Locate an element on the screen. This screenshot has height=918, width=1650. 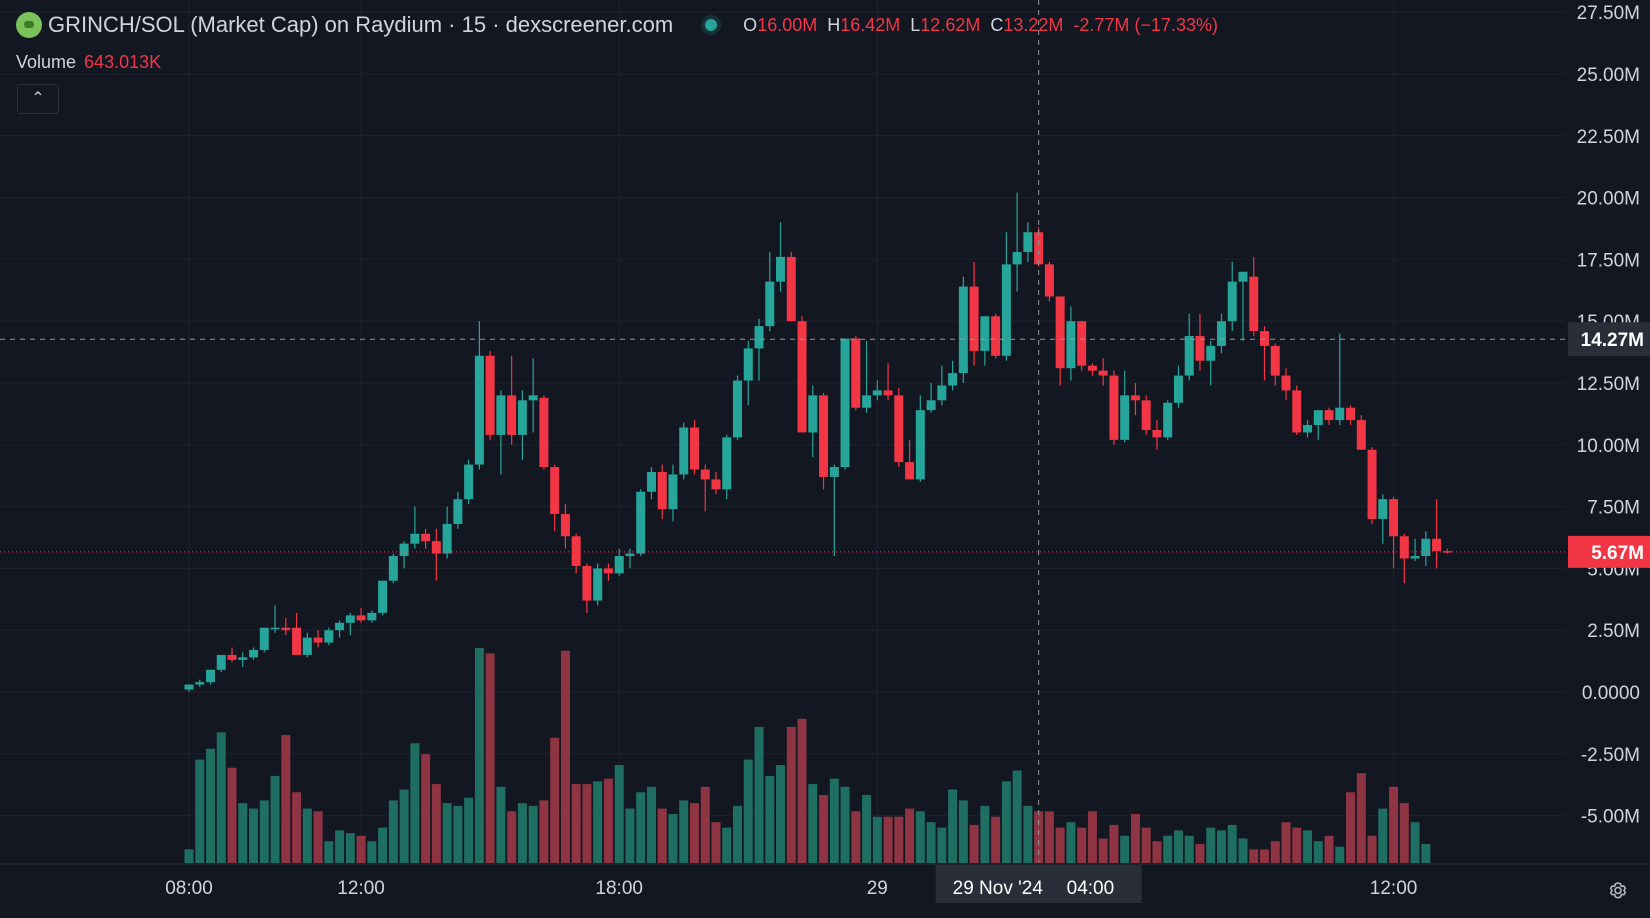
ohlc-open: O16.00M is located at coordinates (780, 24).